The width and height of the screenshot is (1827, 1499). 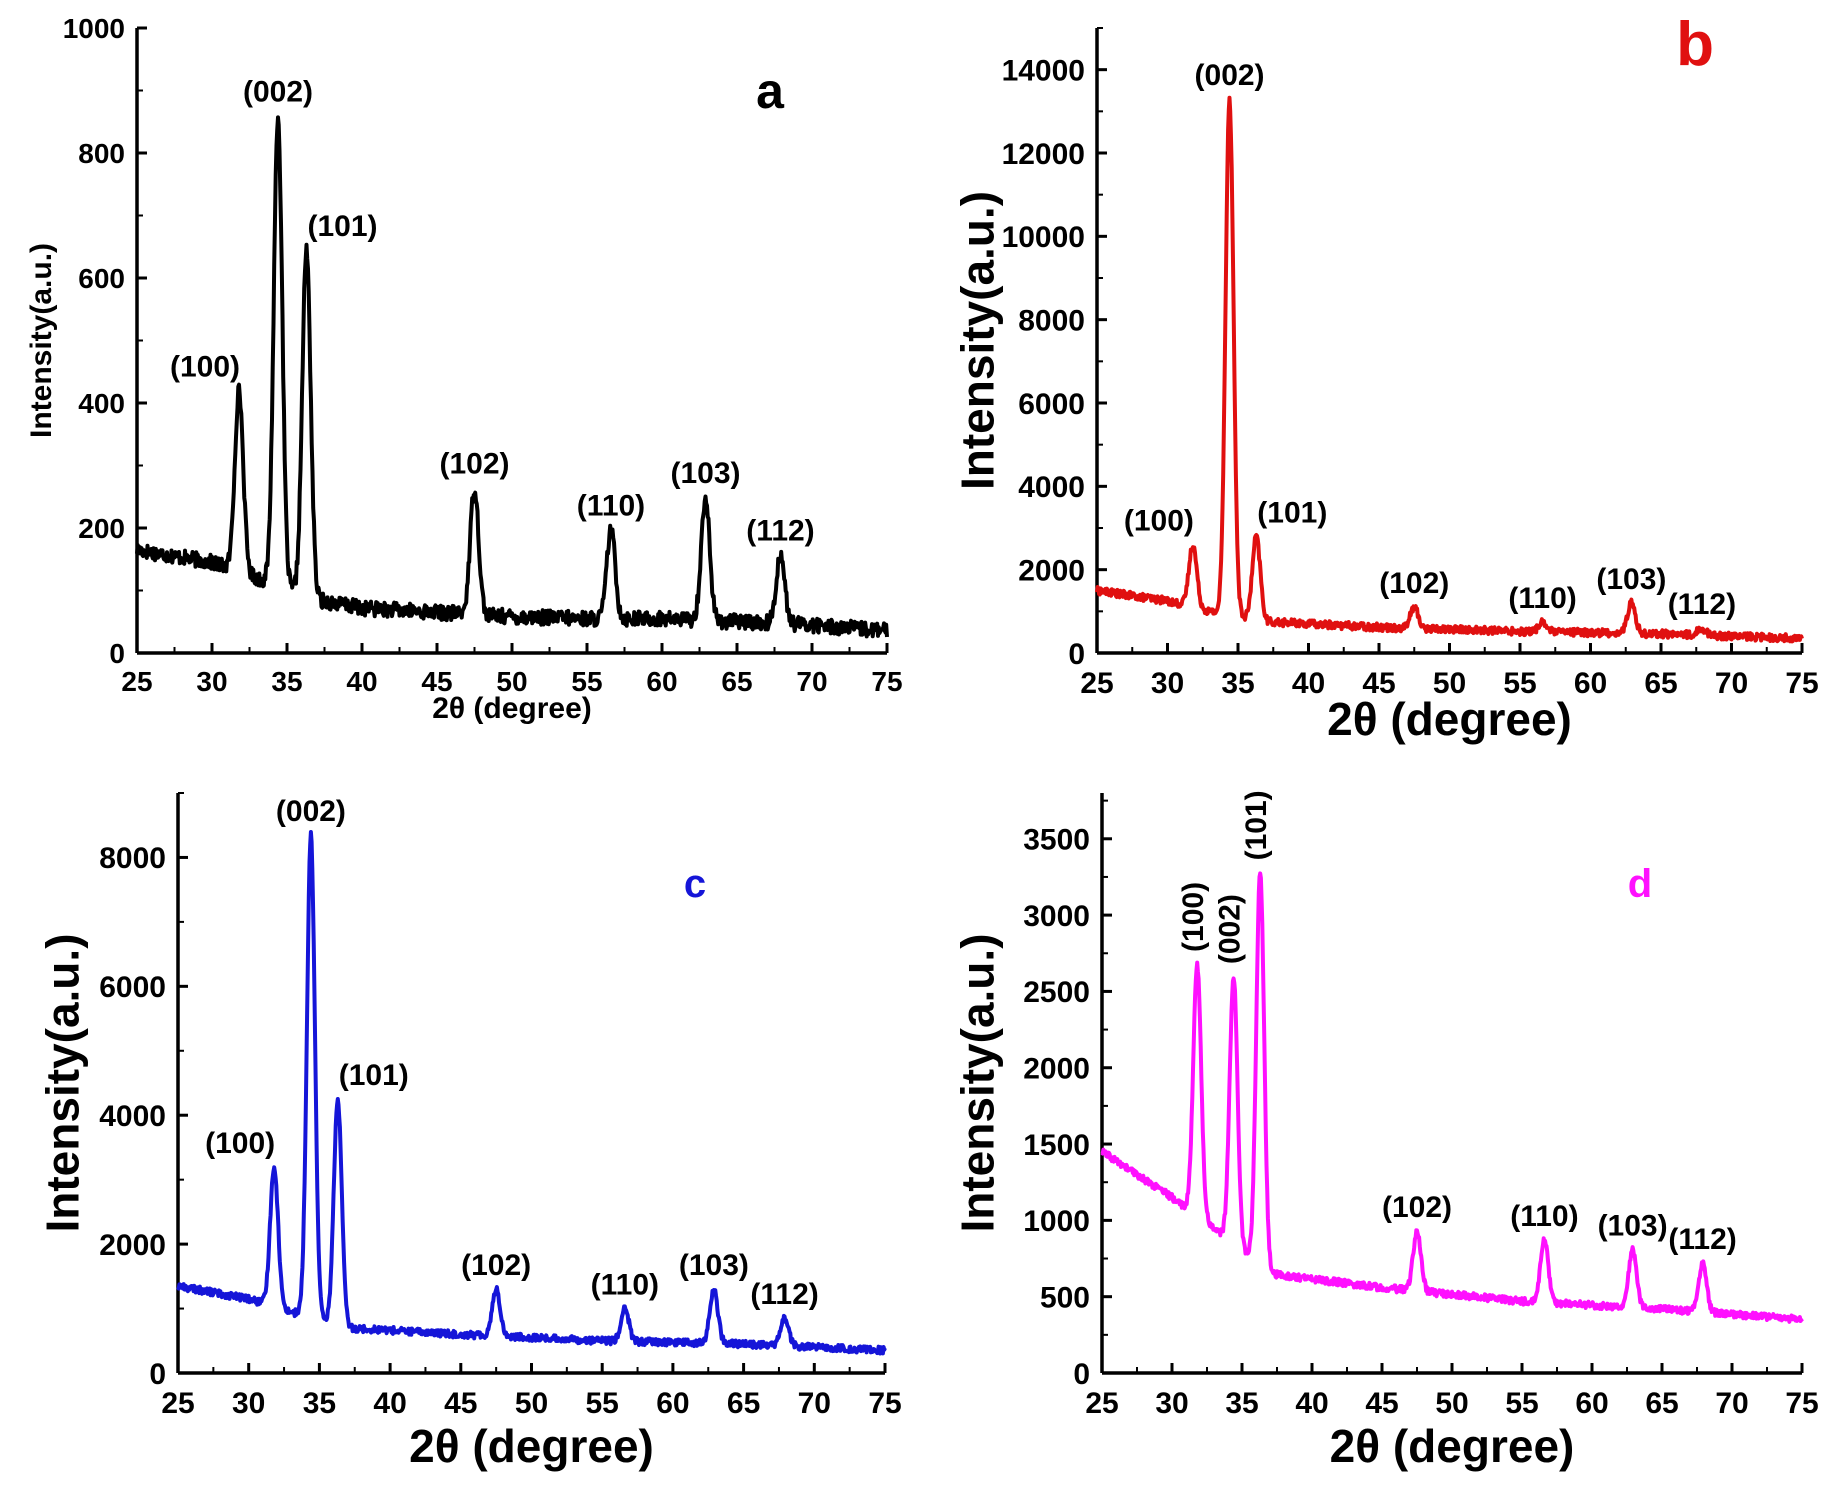 I want to click on panel-label: b, so click(x=1695, y=44).